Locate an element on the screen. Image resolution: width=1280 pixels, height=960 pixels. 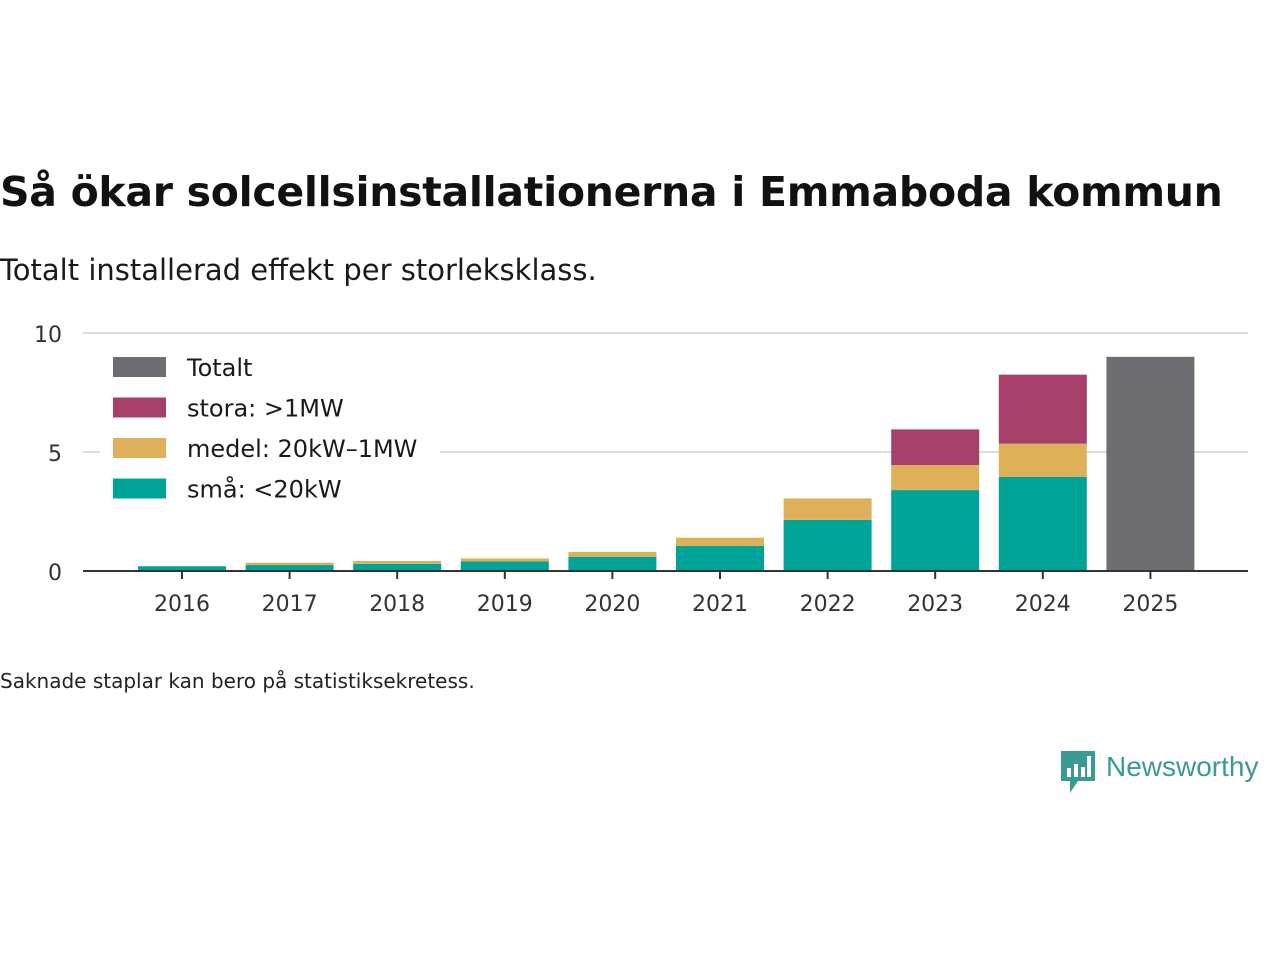
x-tick-label: 2019 is located at coordinates (505, 604).